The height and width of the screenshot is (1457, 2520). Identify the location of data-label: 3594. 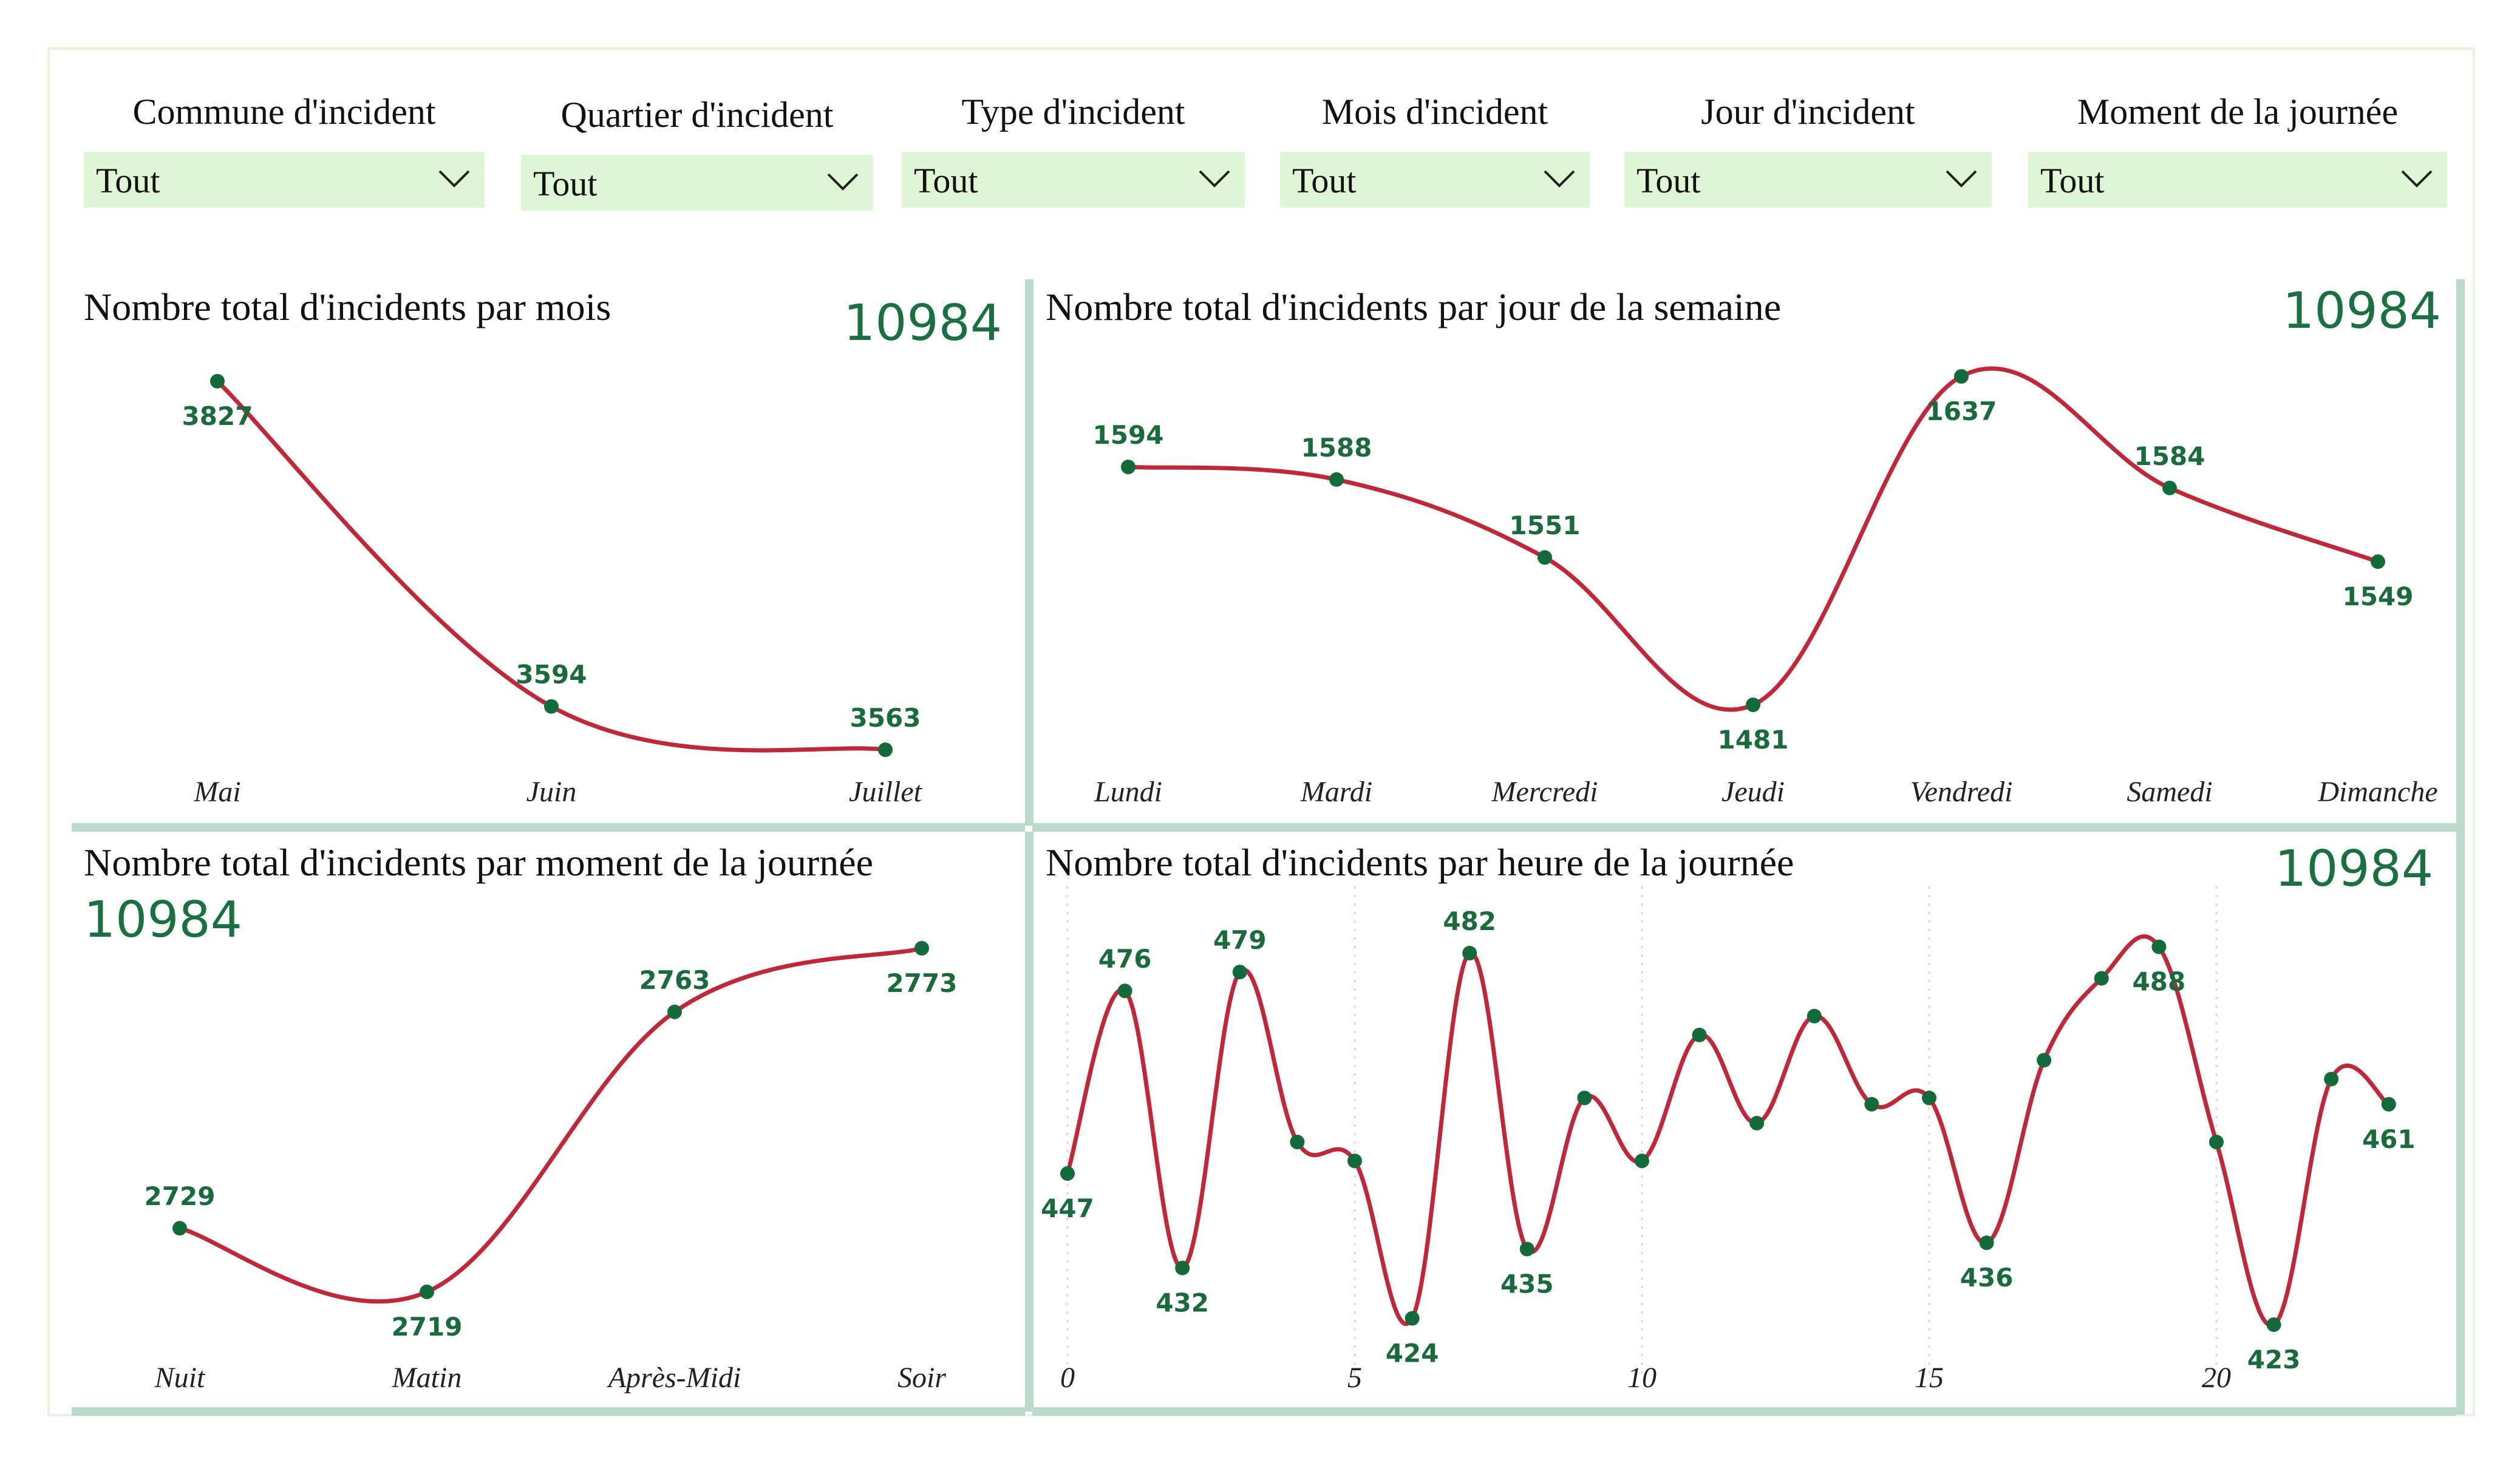
(551, 675).